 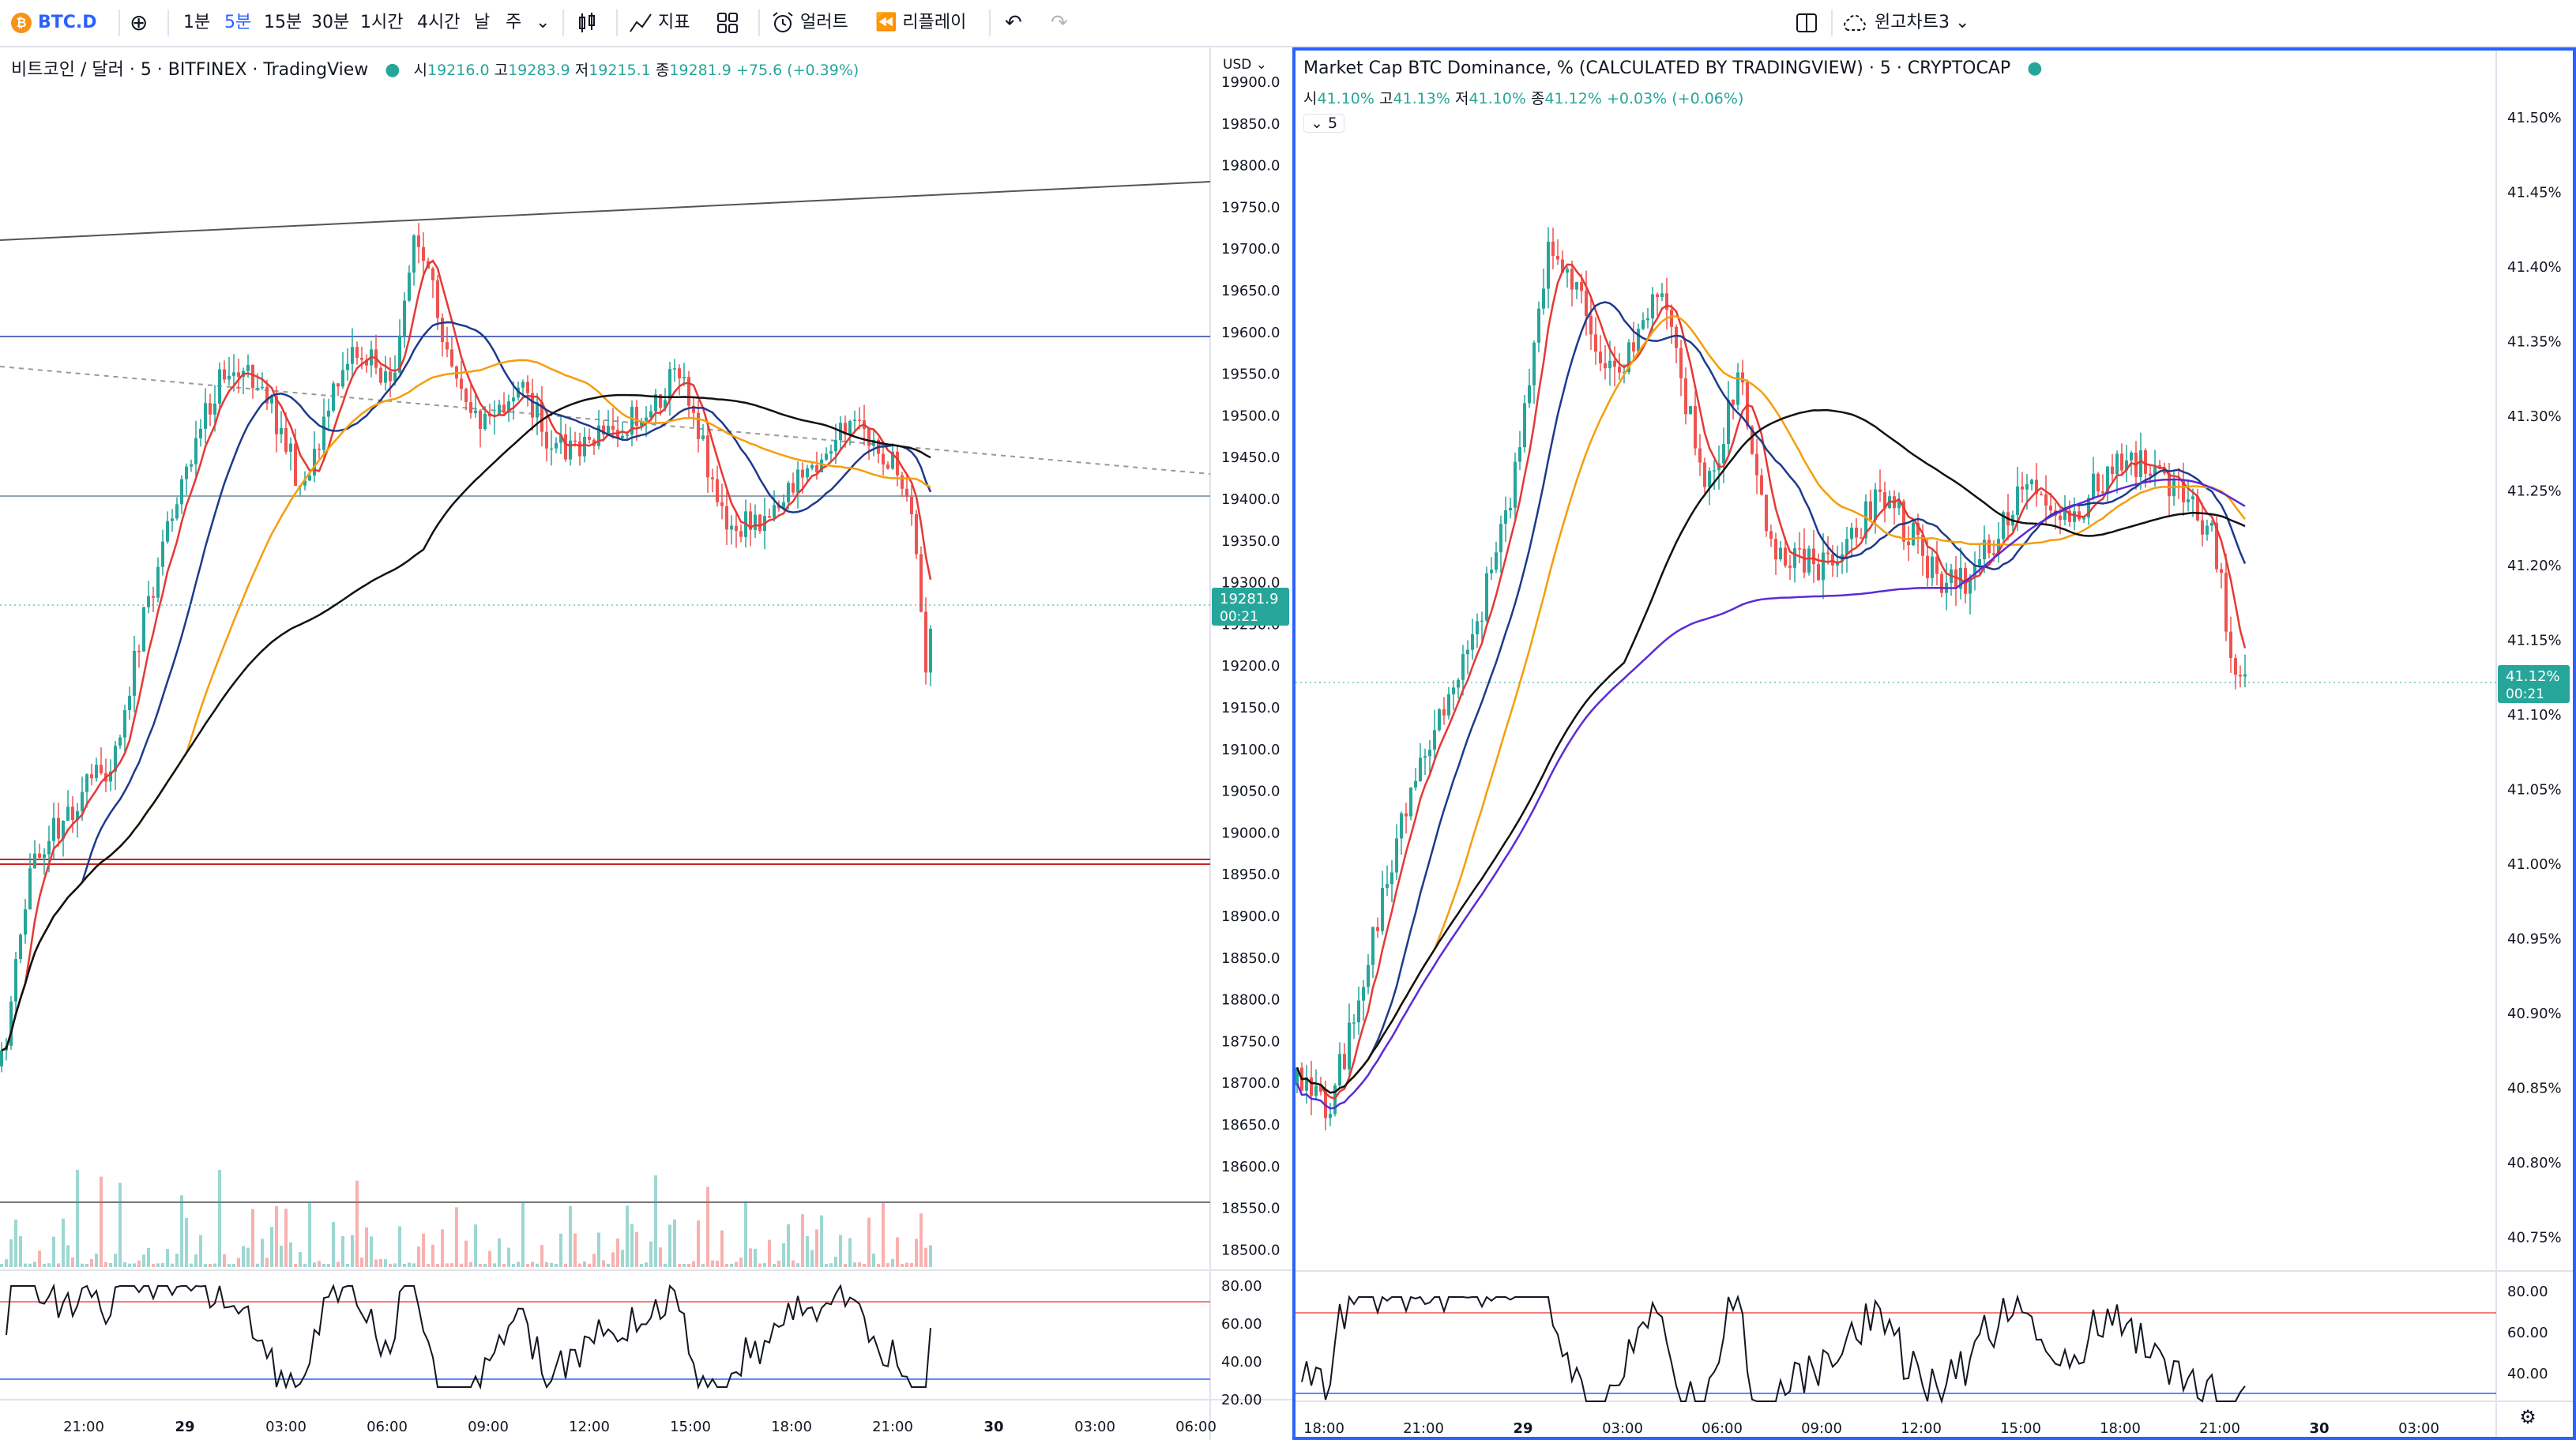 What do you see at coordinates (606, 420) in the screenshot?
I see `dashed-line-drawing` at bounding box center [606, 420].